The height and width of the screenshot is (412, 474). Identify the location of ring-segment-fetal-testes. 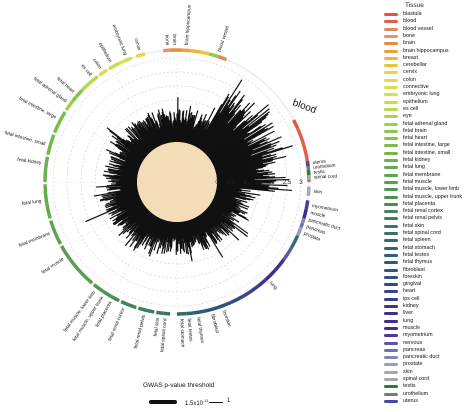
(190, 313).